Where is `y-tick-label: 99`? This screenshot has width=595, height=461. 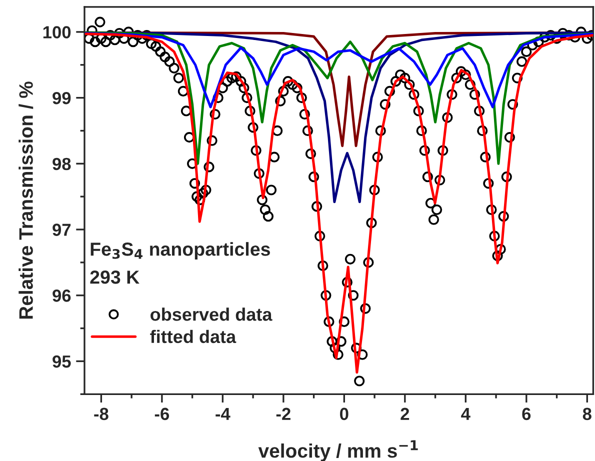
y-tick-label: 99 is located at coordinates (61, 98).